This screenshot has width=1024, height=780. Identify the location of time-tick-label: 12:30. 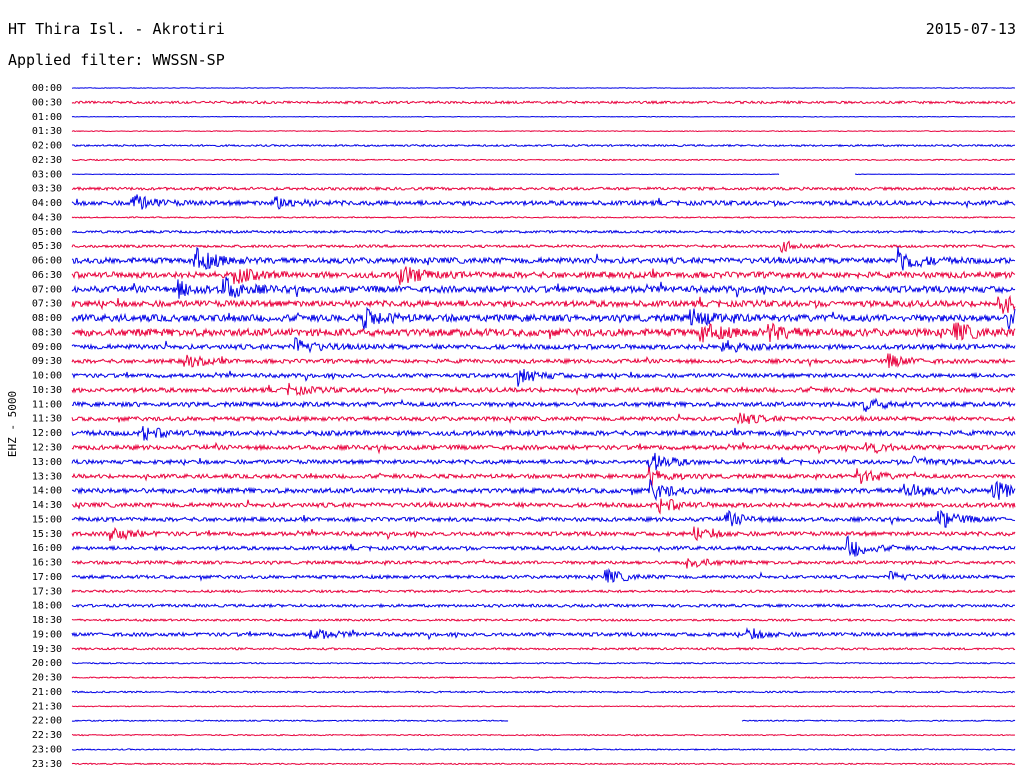
(47, 448).